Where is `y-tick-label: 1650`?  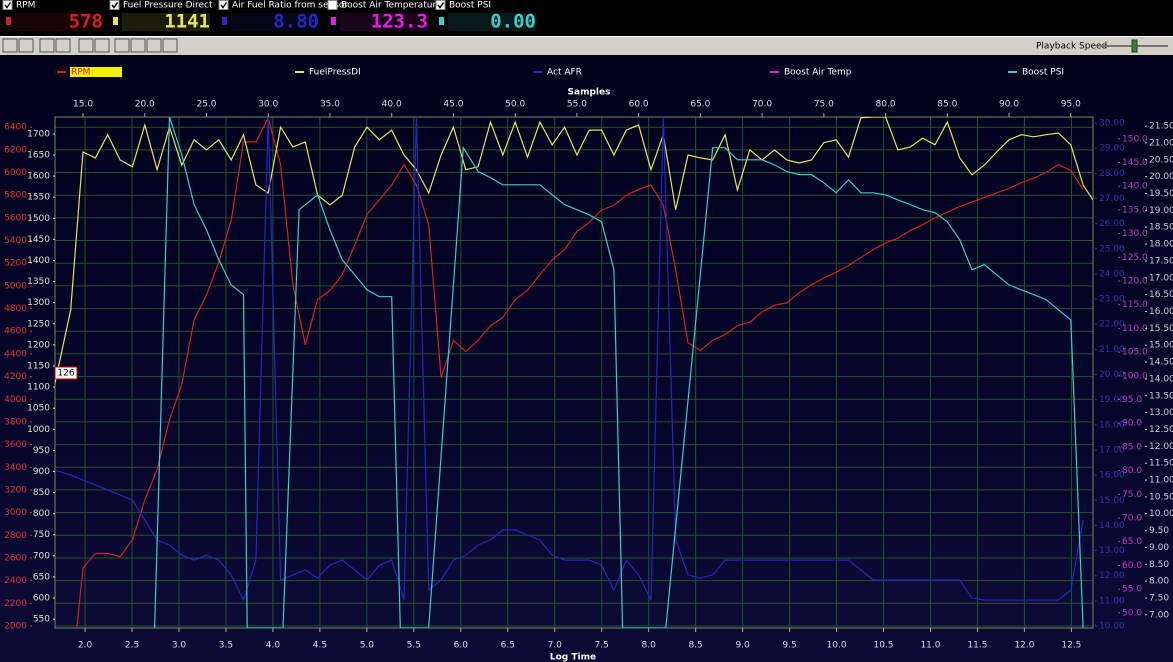 y-tick-label: 1650 is located at coordinates (38, 155).